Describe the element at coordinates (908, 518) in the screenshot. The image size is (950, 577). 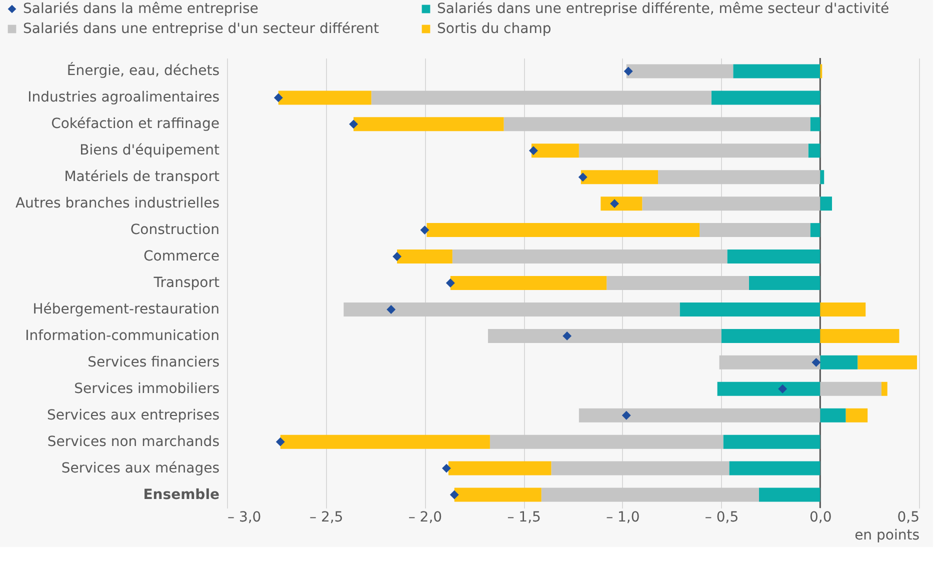
I see `x-tick-label: 0,5` at that location.